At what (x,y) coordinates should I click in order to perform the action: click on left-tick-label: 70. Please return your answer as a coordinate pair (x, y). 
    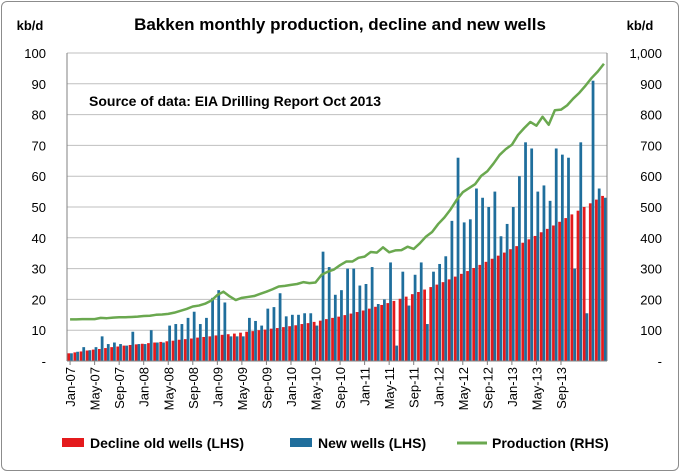
    Looking at the image, I should click on (39, 145).